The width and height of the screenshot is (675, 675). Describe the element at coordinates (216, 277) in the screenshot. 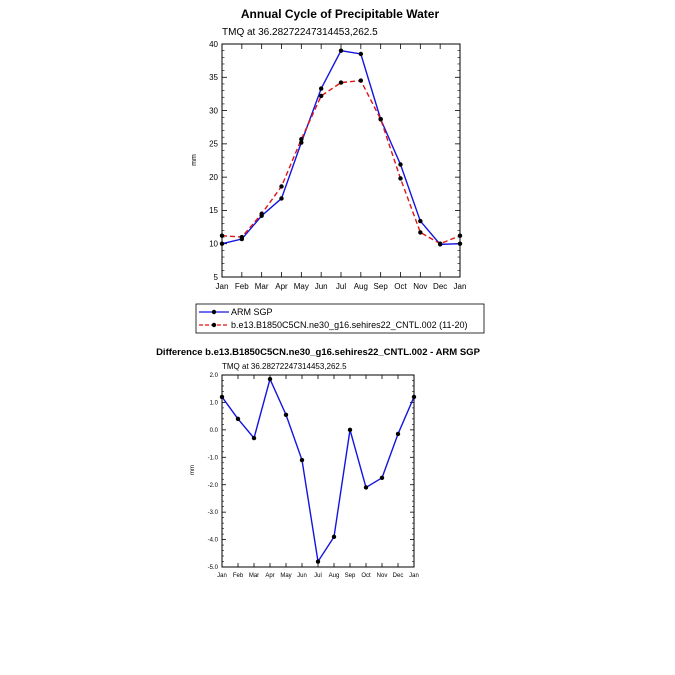

I see `chart1-ytick-label: 5` at that location.